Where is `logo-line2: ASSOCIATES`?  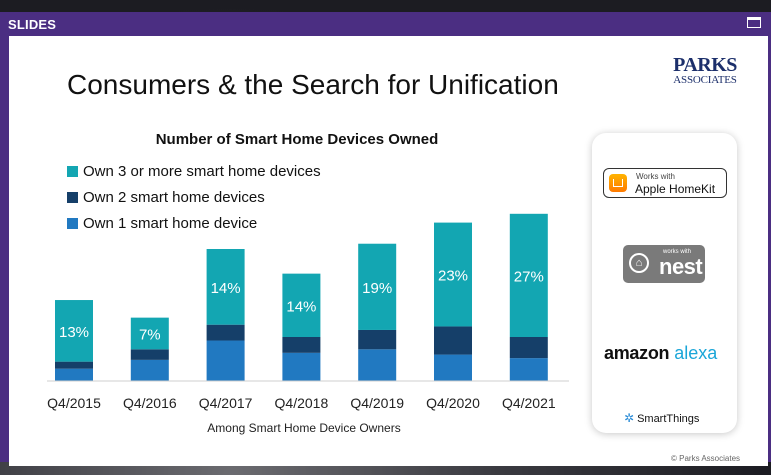
logo-line2: ASSOCIATES is located at coordinates (705, 80).